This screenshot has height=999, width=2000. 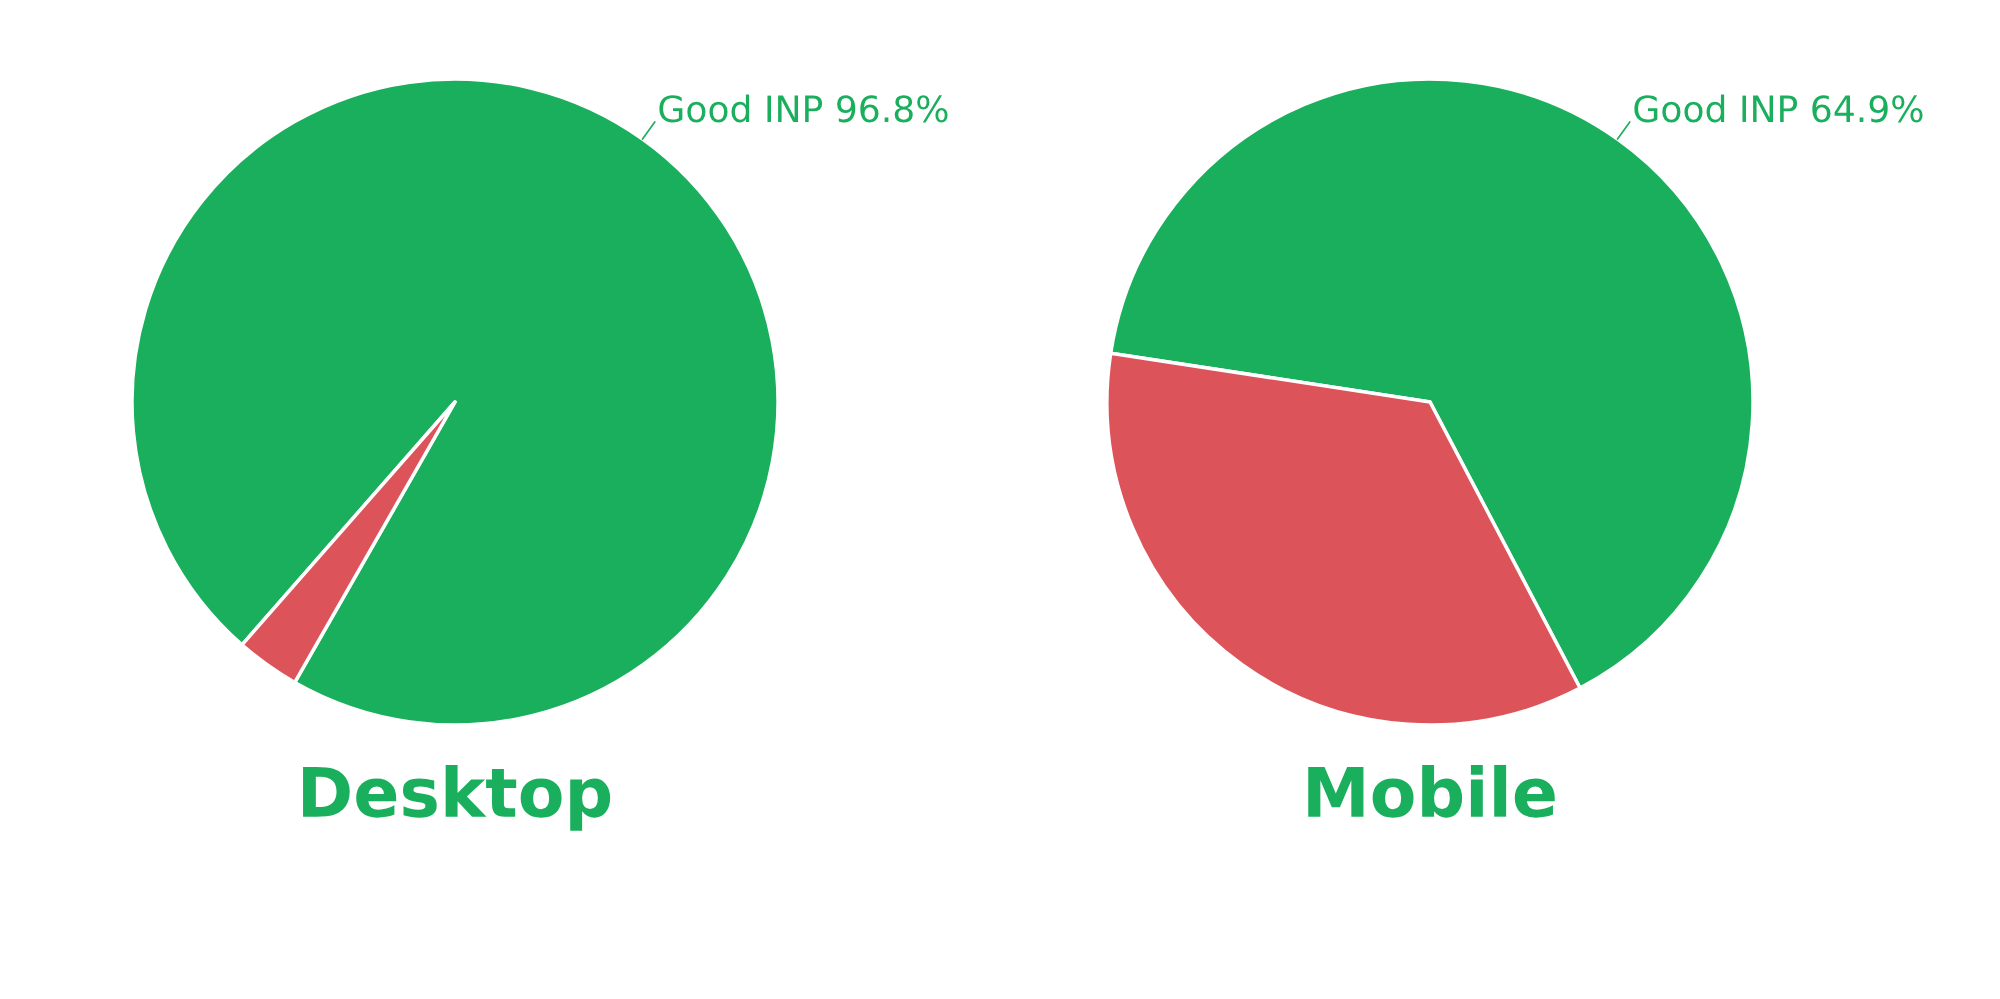 What do you see at coordinates (457, 797) in the screenshot?
I see `text: Desktop` at bounding box center [457, 797].